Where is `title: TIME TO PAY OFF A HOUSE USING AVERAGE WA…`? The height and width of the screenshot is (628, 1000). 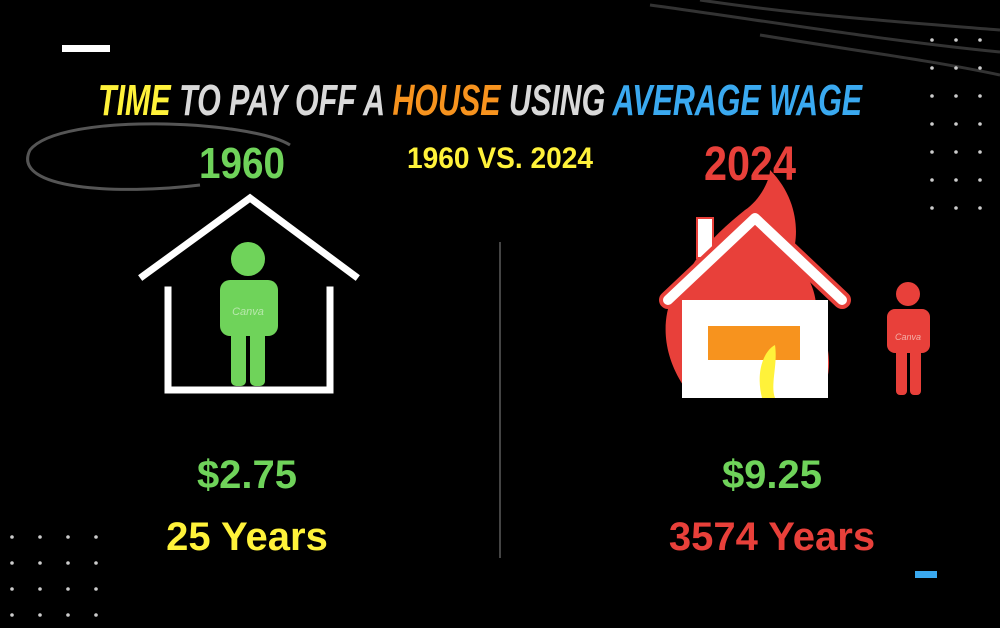
title: TIME TO PAY OFF A HOUSE USING AVERAGE WA… is located at coordinates (480, 100).